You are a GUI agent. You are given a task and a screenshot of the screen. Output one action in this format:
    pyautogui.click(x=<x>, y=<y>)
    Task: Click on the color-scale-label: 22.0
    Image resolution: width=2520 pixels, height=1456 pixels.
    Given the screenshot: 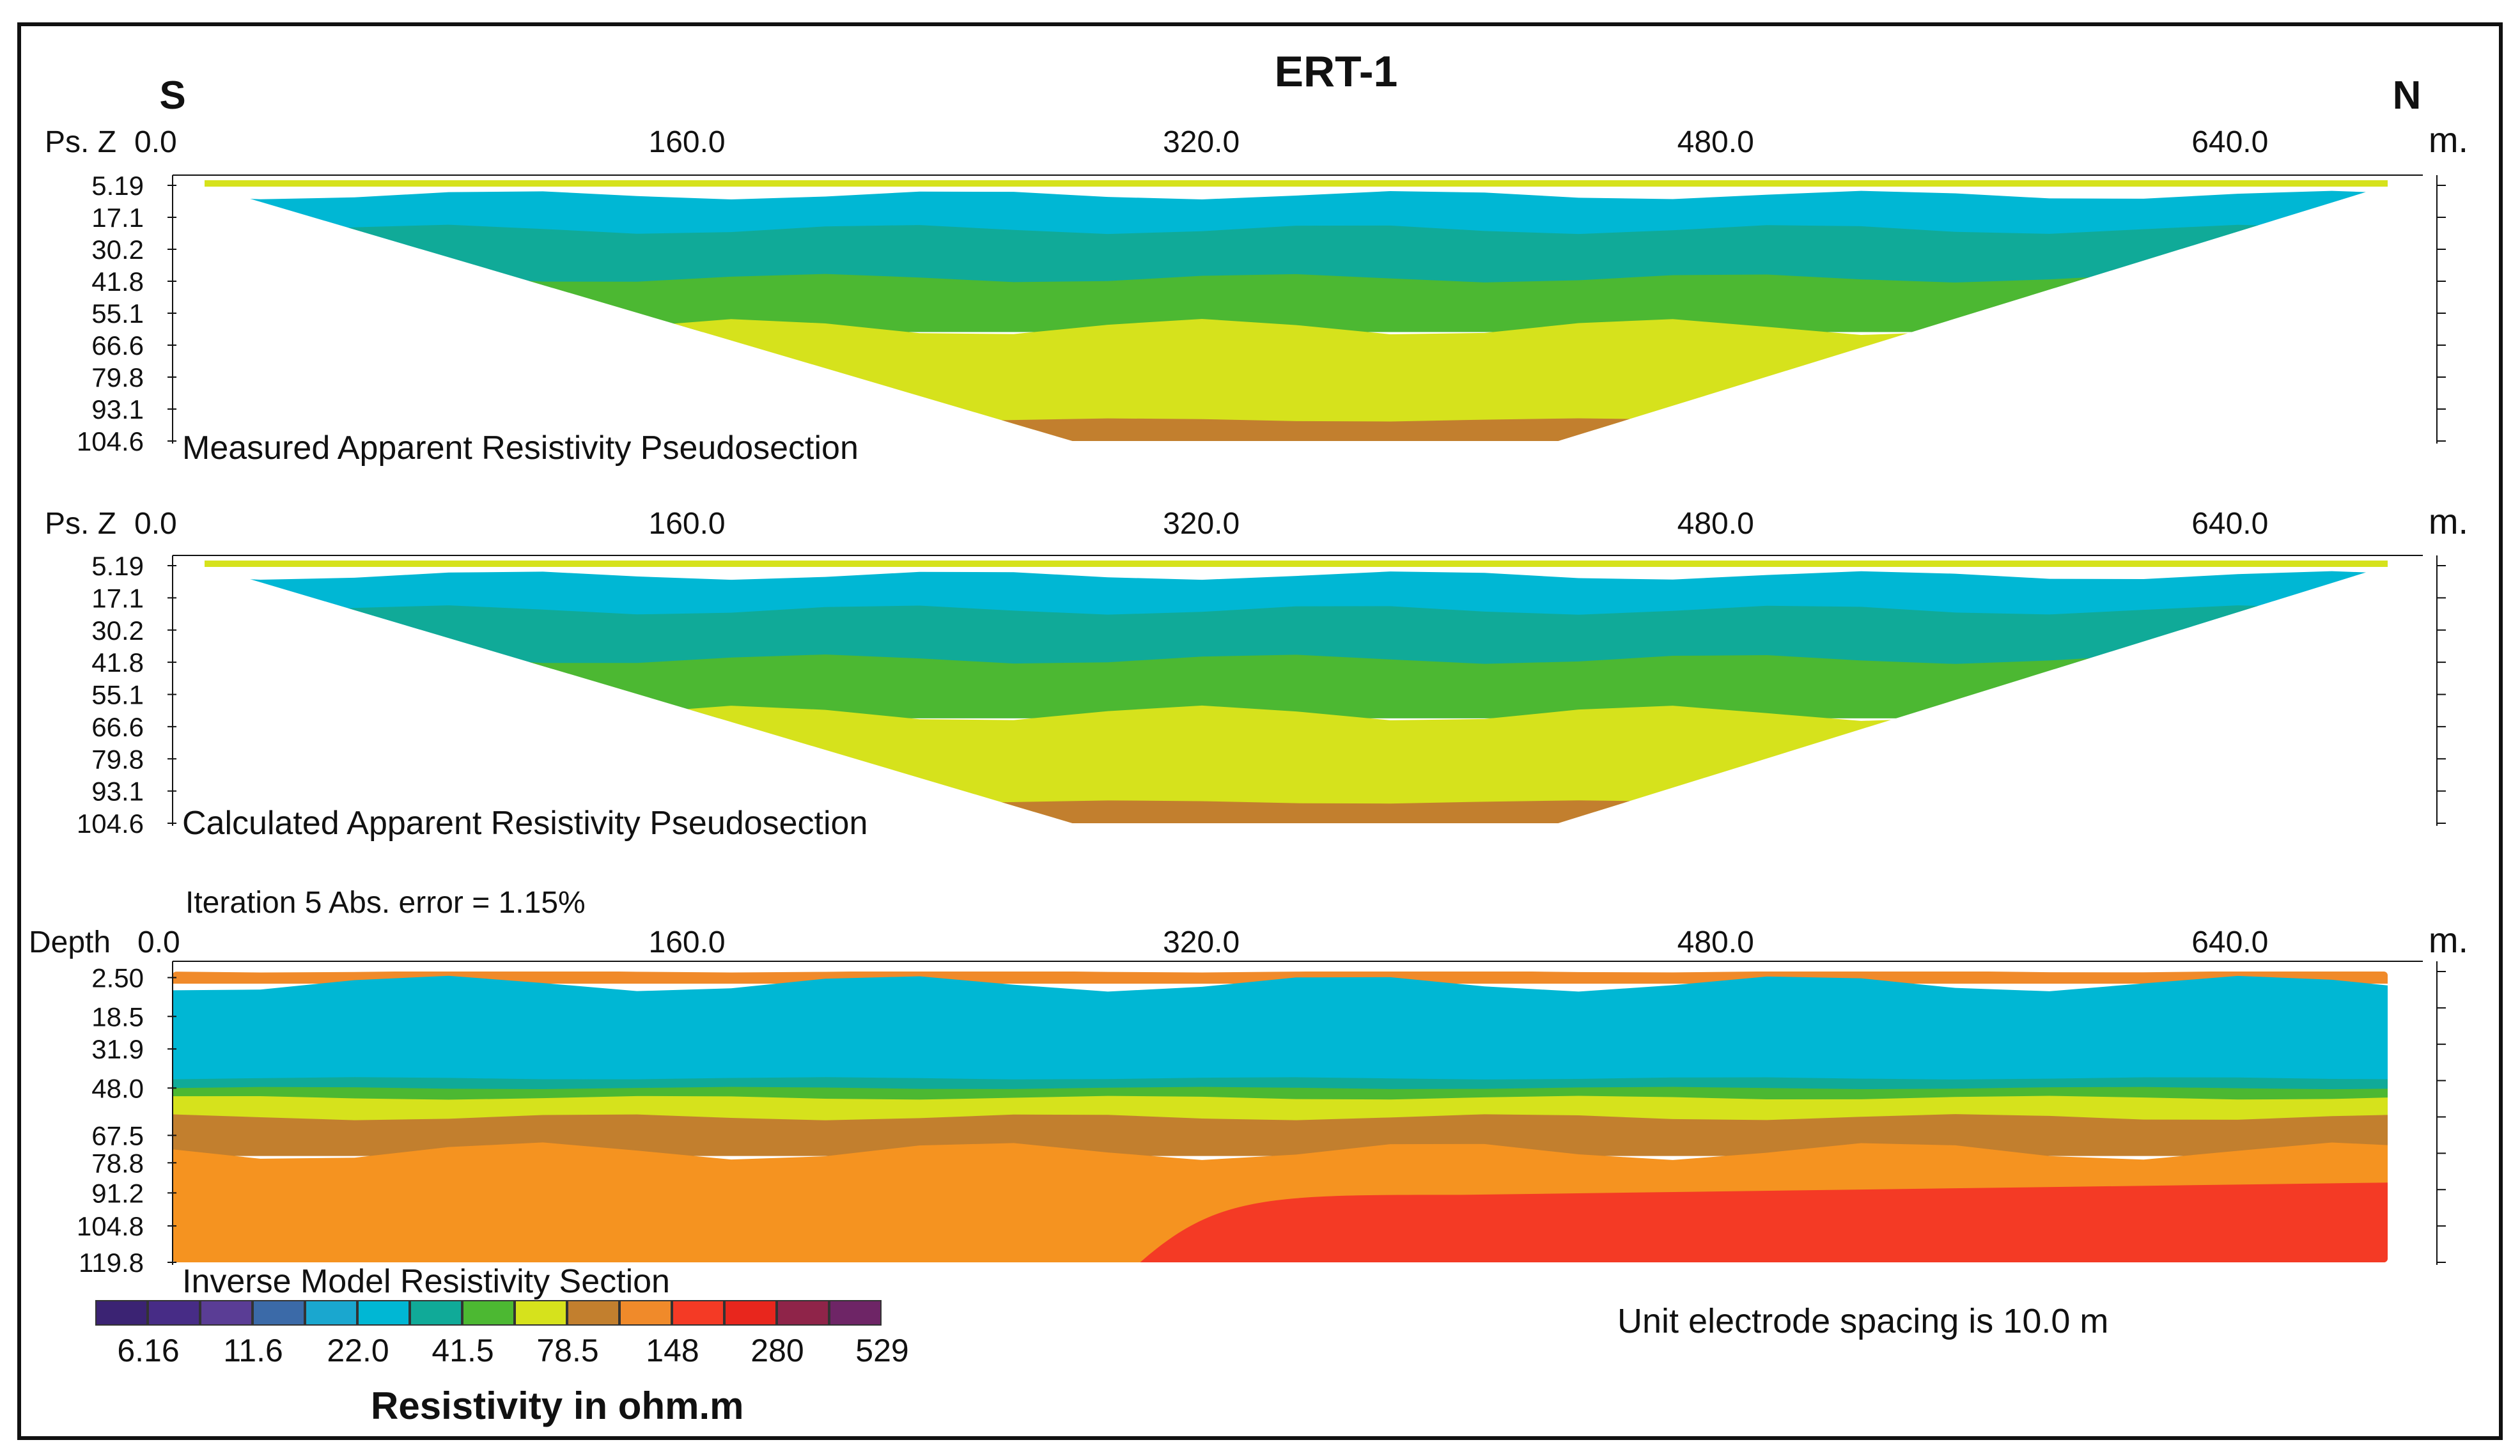 What is the action you would take?
    pyautogui.click(x=358, y=1350)
    